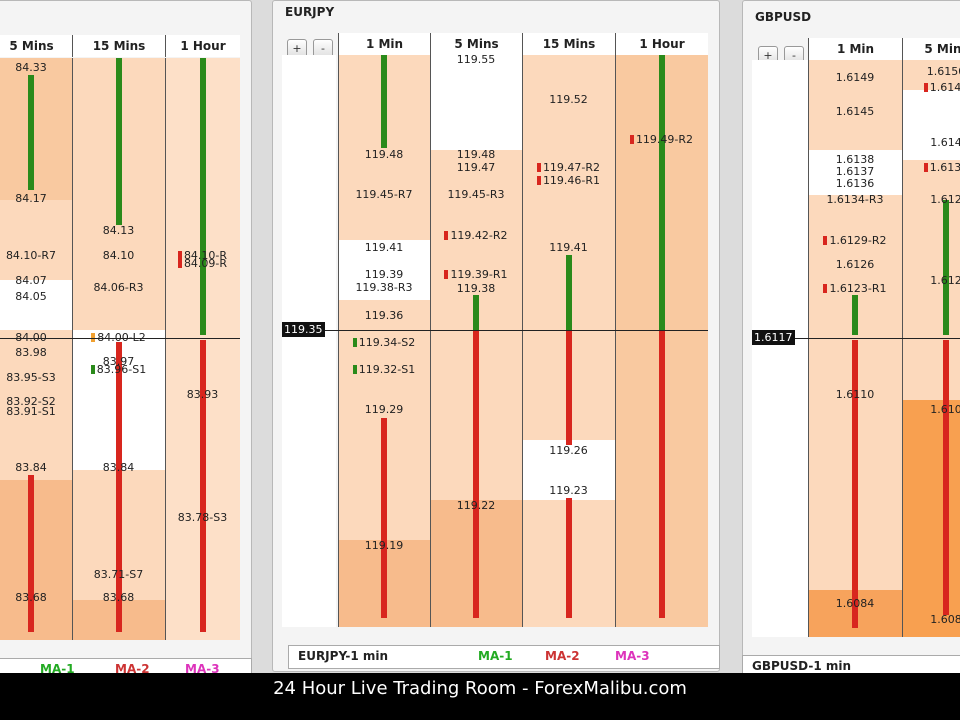  I want to click on price-label: 83.97, so click(119, 361).